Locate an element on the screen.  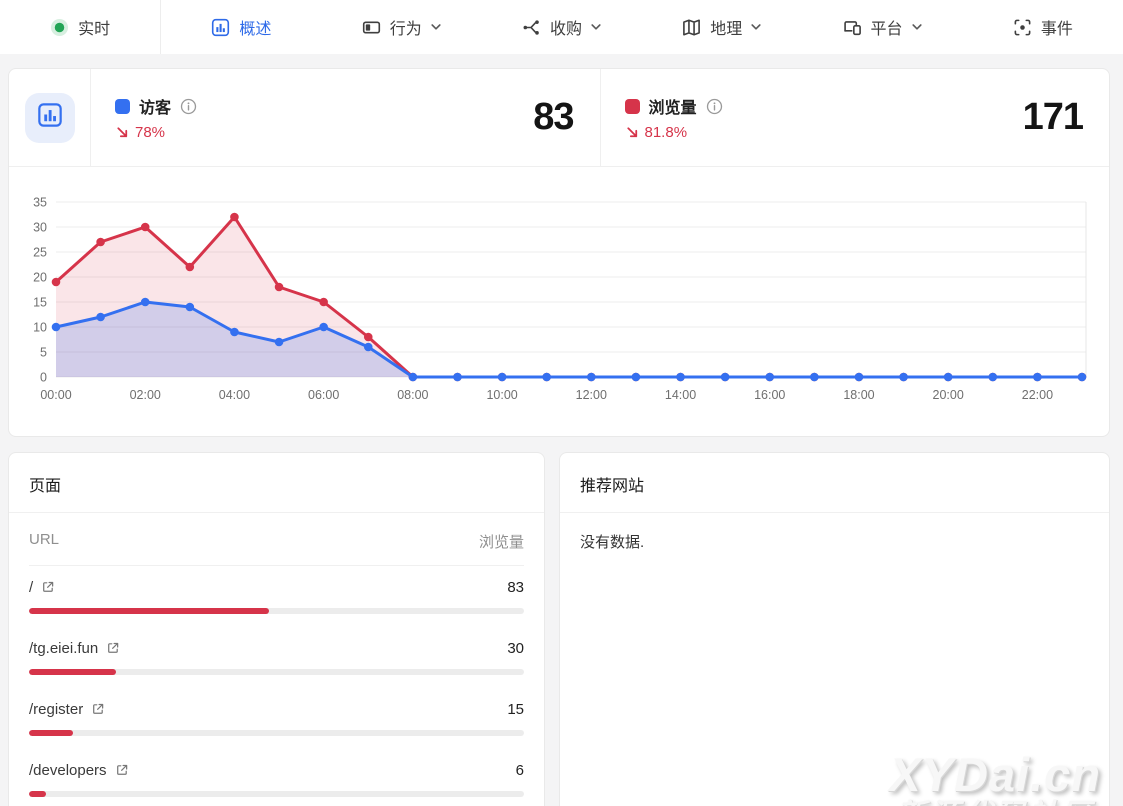
visitors-label: 访客 is located at coordinates (155, 108).